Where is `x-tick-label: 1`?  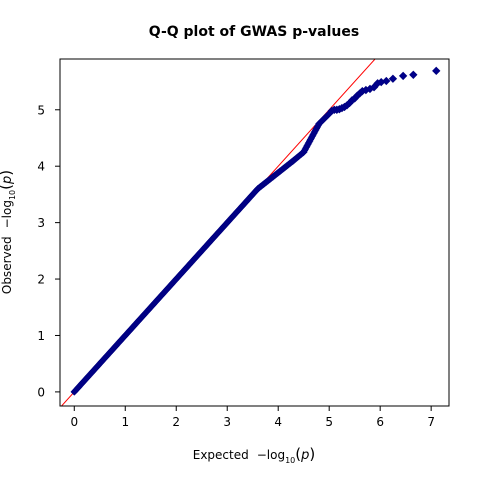 x-tick-label: 1 is located at coordinates (125, 422).